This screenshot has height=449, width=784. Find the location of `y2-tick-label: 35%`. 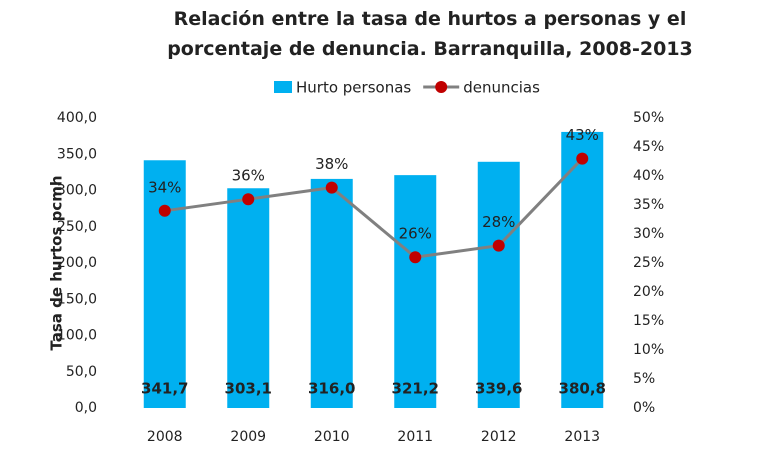

y2-tick-label: 35% is located at coordinates (648, 205).